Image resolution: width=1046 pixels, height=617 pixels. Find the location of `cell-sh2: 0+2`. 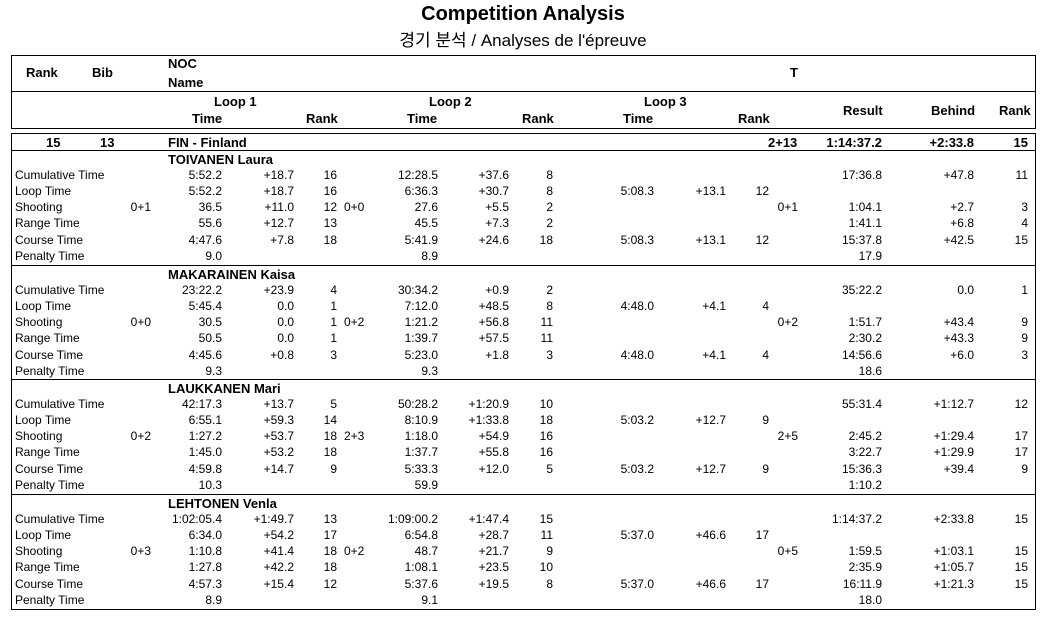

cell-sh2: 0+2 is located at coordinates (354, 551).